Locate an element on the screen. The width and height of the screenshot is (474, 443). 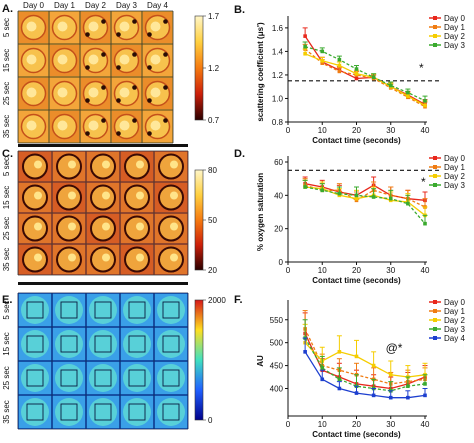
colorbar is located at coordinates (199, 220).